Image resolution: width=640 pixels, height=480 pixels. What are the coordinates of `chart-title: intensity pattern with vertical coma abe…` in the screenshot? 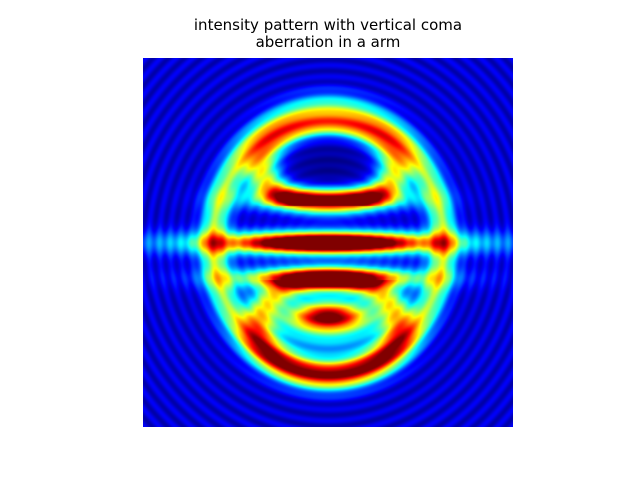 It's located at (320, 34).